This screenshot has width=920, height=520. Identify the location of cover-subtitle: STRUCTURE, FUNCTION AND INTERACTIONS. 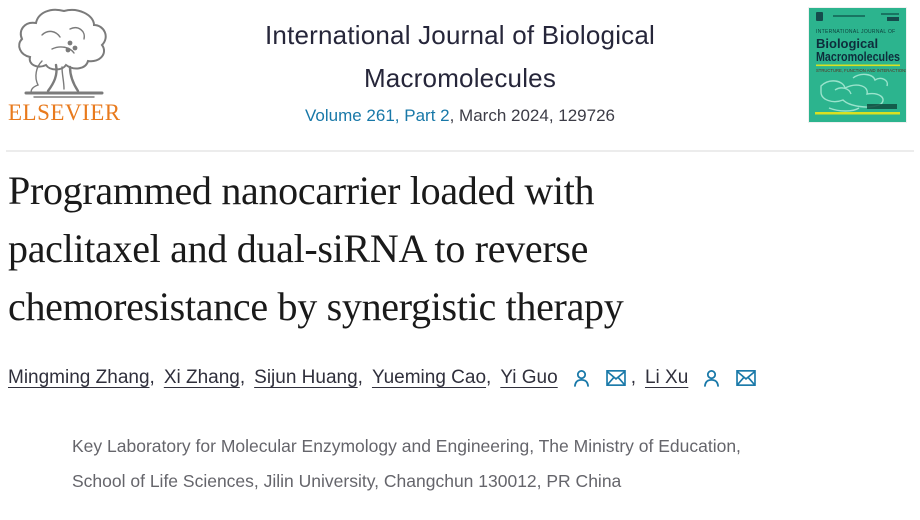
(861, 70).